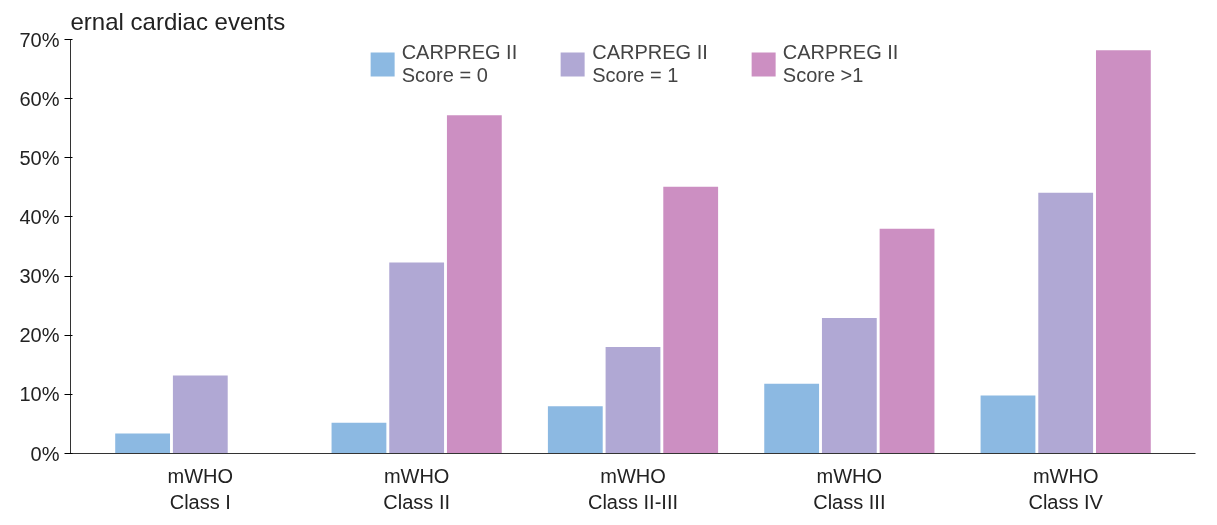 The height and width of the screenshot is (525, 1217). What do you see at coordinates (650, 64) in the screenshot?
I see `legend-label: CARPREG II Score = 1` at bounding box center [650, 64].